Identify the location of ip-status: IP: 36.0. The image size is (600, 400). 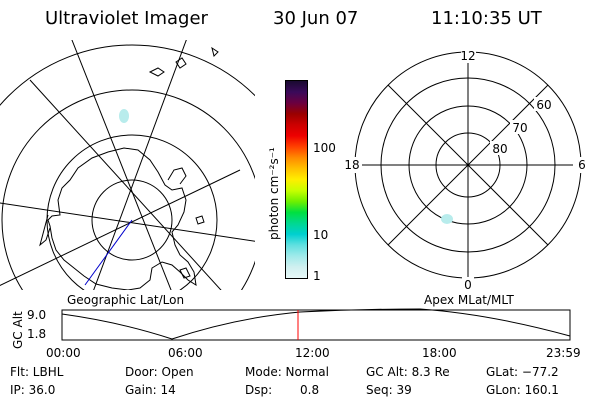
(33, 390).